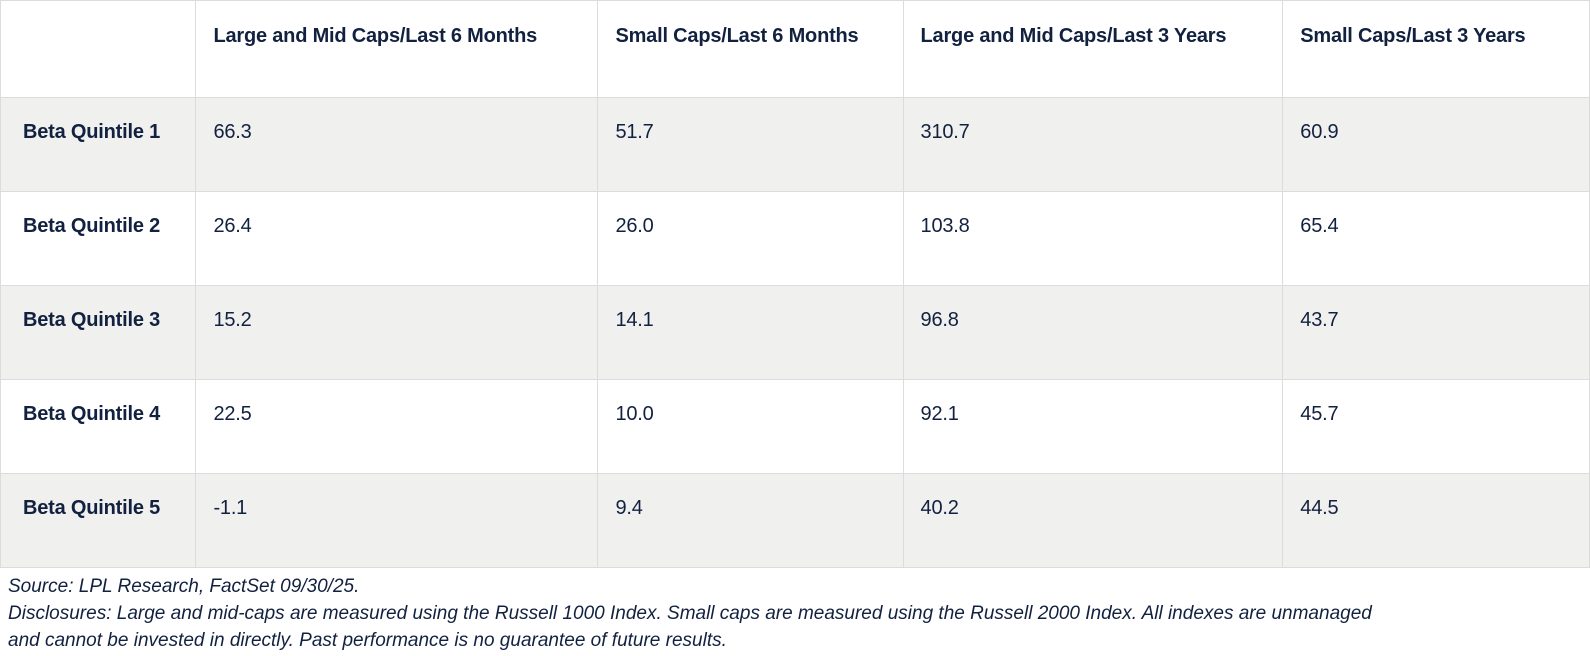 The height and width of the screenshot is (656, 1590). I want to click on table-cell: 310.7, so click(1093, 144).